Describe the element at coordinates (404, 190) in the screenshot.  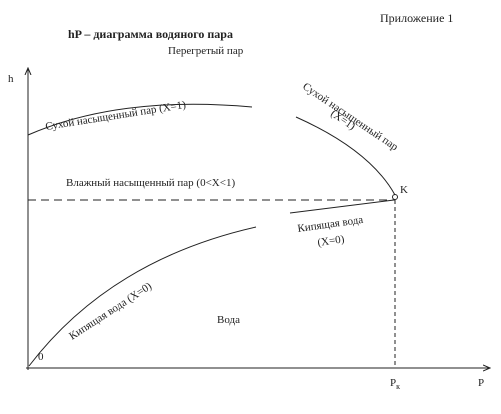
I see `point-label: K` at that location.